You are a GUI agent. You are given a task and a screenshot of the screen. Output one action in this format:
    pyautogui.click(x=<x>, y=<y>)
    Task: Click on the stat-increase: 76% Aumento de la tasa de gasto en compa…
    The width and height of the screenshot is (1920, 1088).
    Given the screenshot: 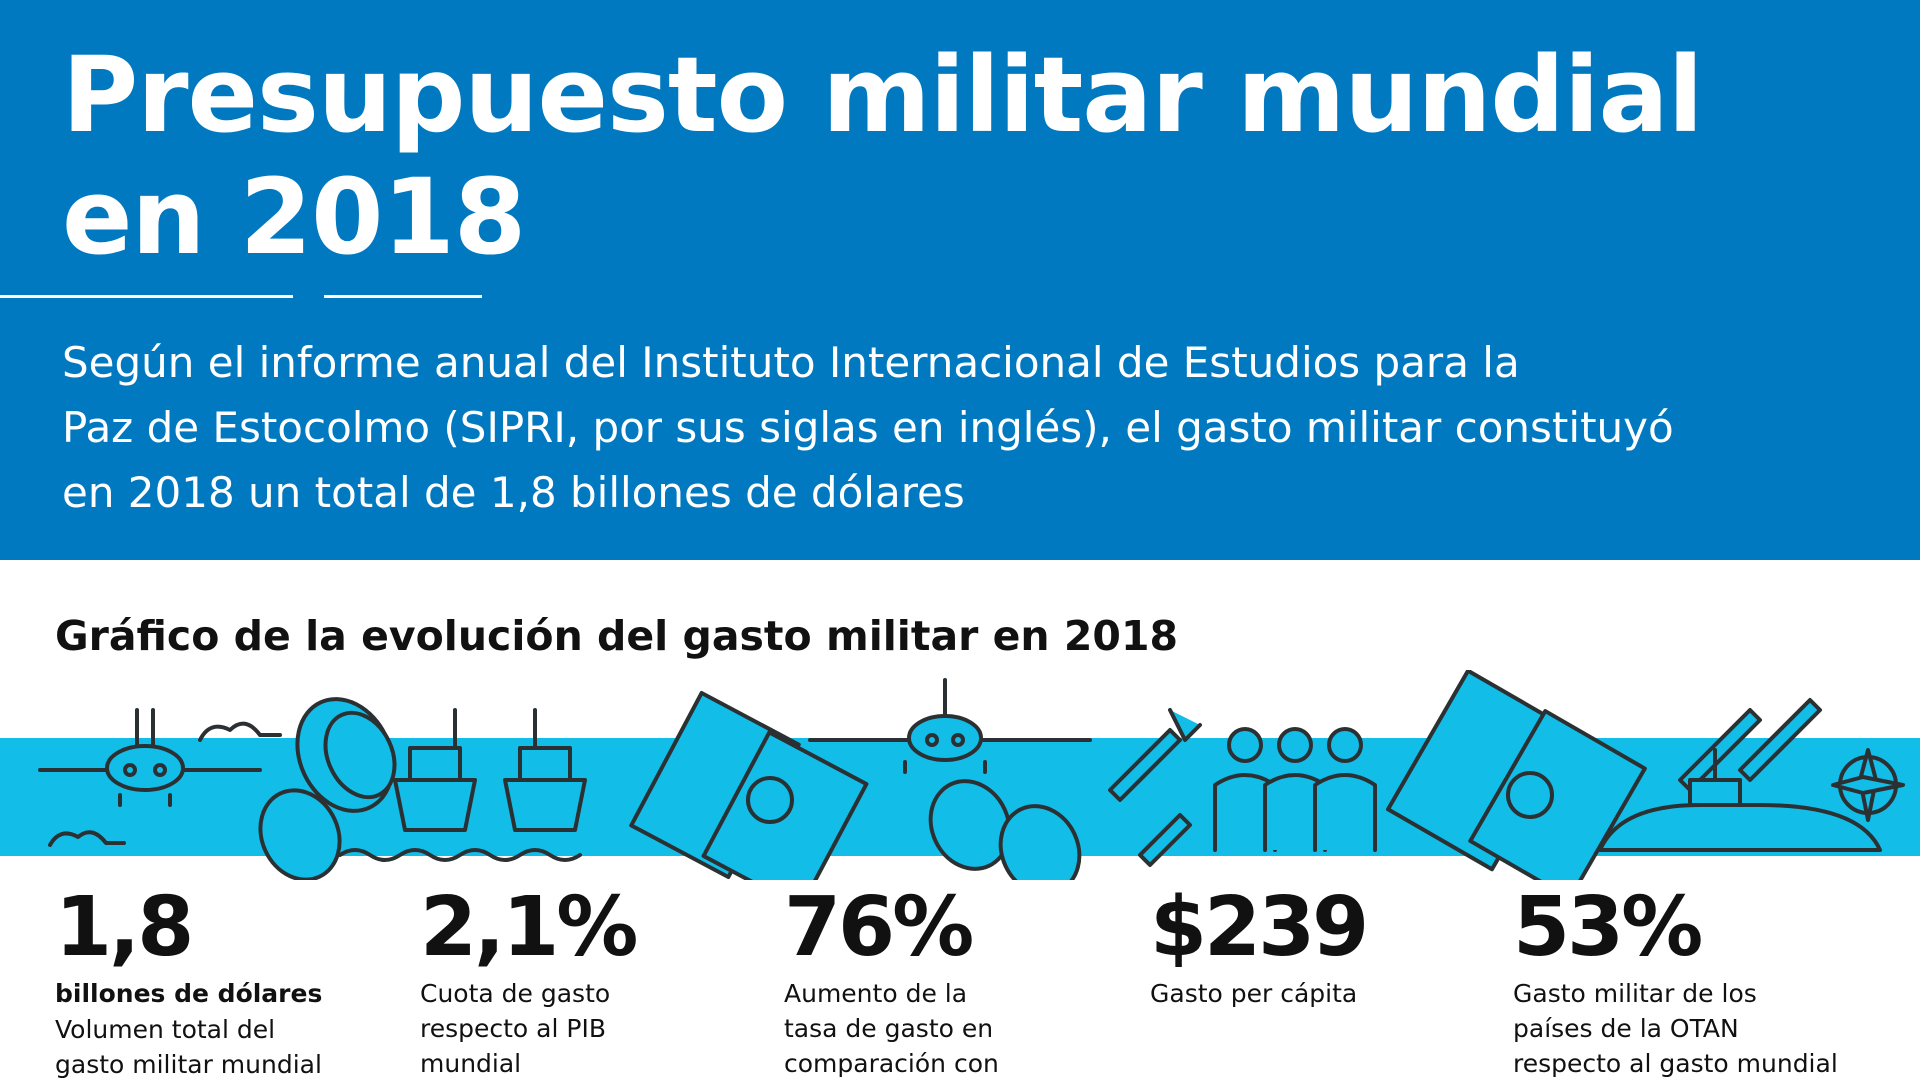 What is the action you would take?
    pyautogui.click(x=949, y=980)
    